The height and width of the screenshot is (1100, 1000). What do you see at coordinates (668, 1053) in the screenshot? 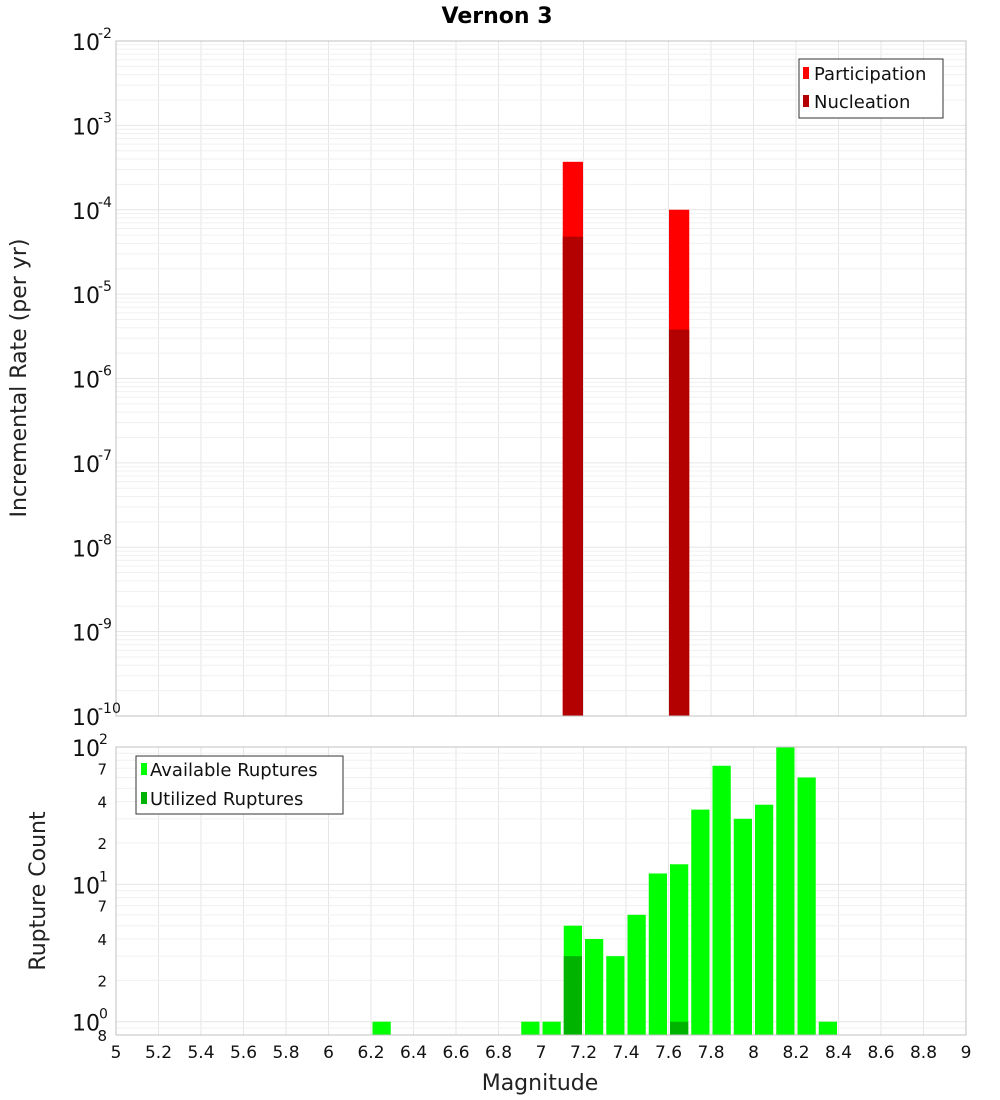
I see `x-tick-label: 7.6` at bounding box center [668, 1053].